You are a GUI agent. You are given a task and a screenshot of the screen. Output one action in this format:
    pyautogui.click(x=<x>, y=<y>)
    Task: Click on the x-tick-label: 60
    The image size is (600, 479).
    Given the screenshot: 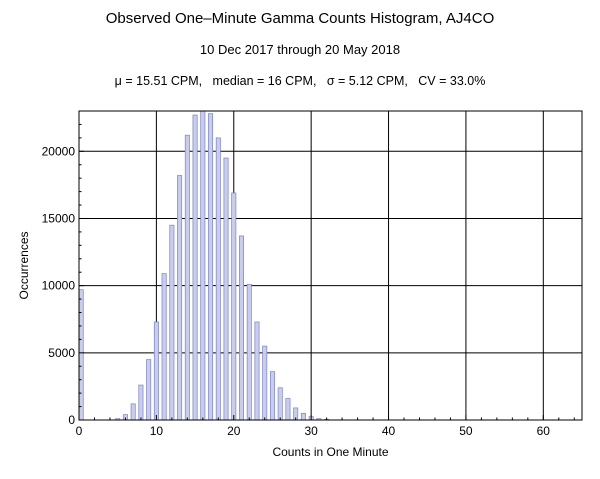 What is the action you would take?
    pyautogui.click(x=544, y=431)
    